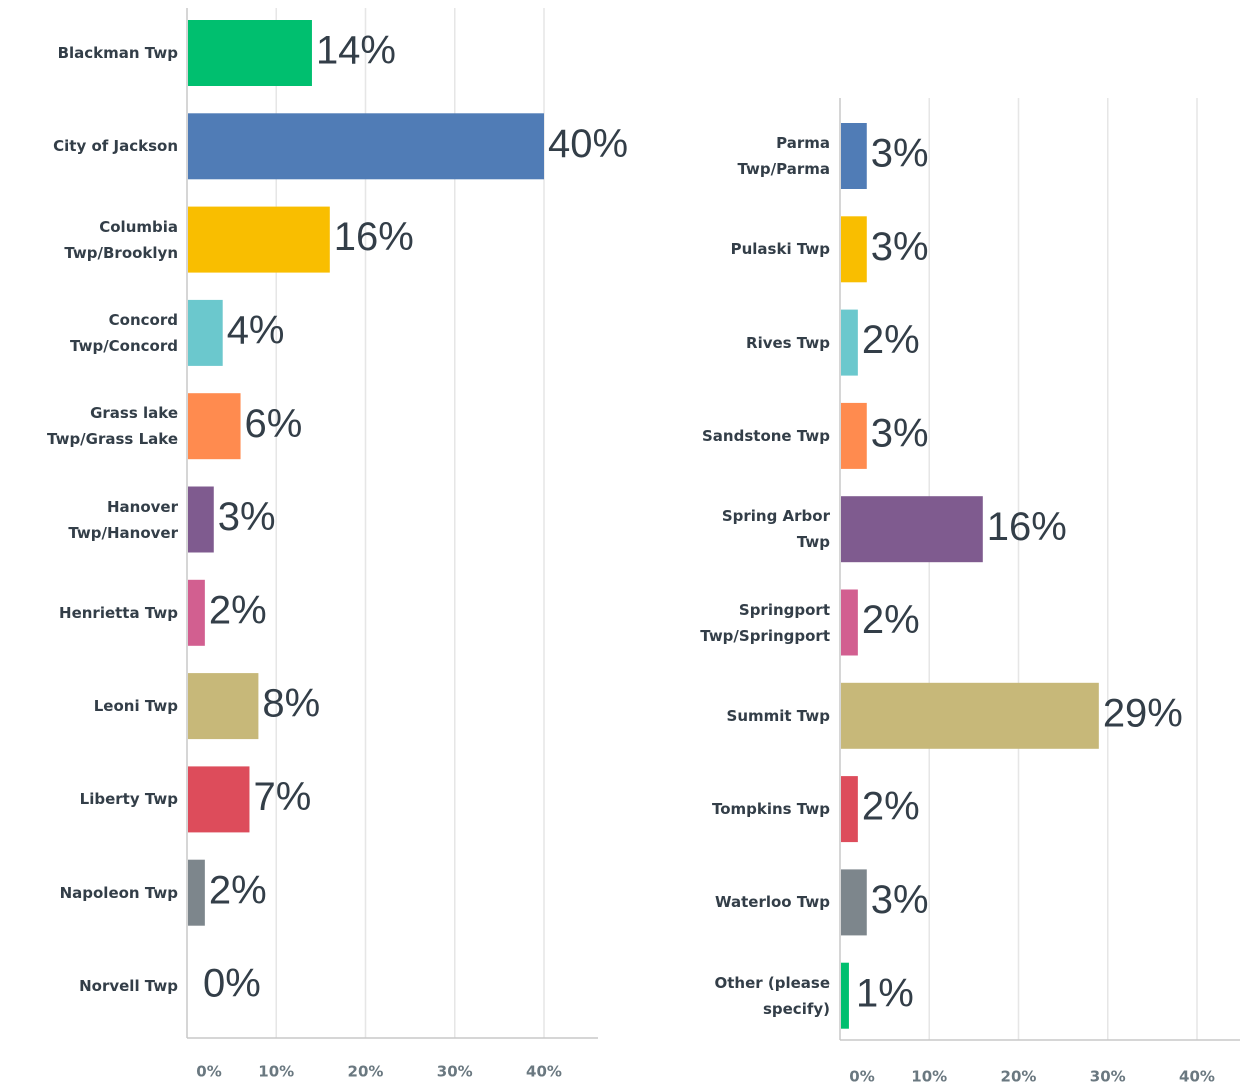 The width and height of the screenshot is (1240, 1087). I want to click on category-label: Other (please specify), so click(772, 995).